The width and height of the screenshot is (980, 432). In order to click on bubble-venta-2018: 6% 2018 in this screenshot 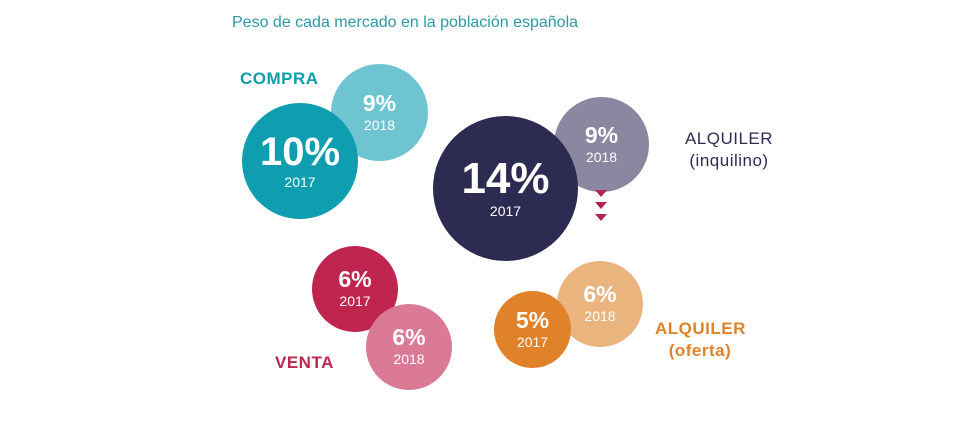, I will do `click(409, 347)`.